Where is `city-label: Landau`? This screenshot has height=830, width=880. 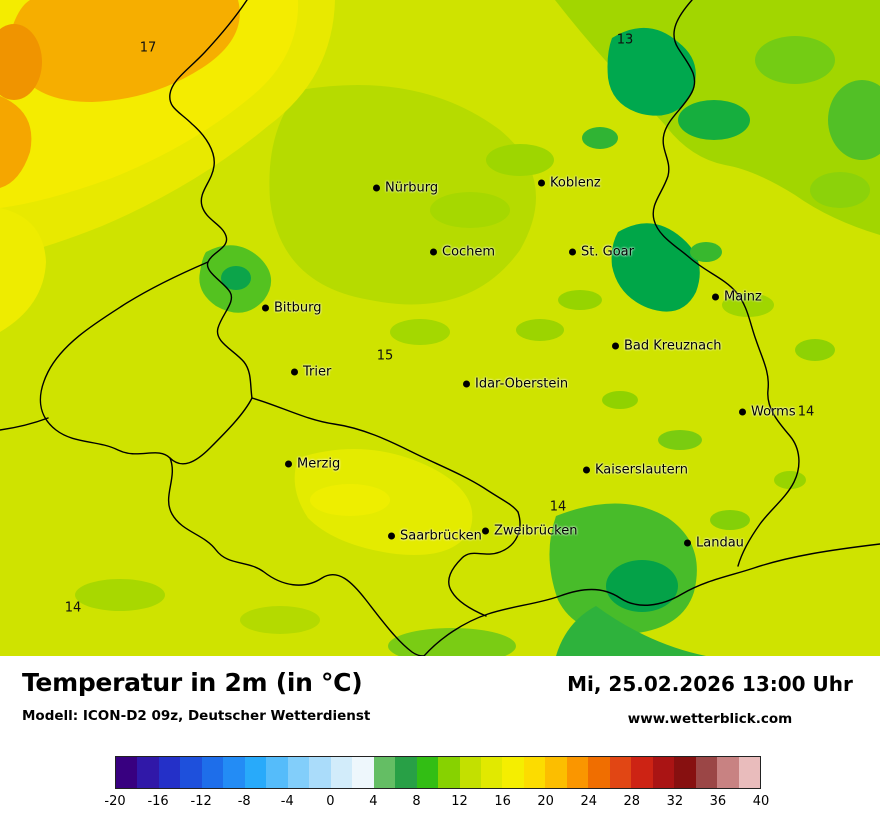 city-label: Landau is located at coordinates (720, 543).